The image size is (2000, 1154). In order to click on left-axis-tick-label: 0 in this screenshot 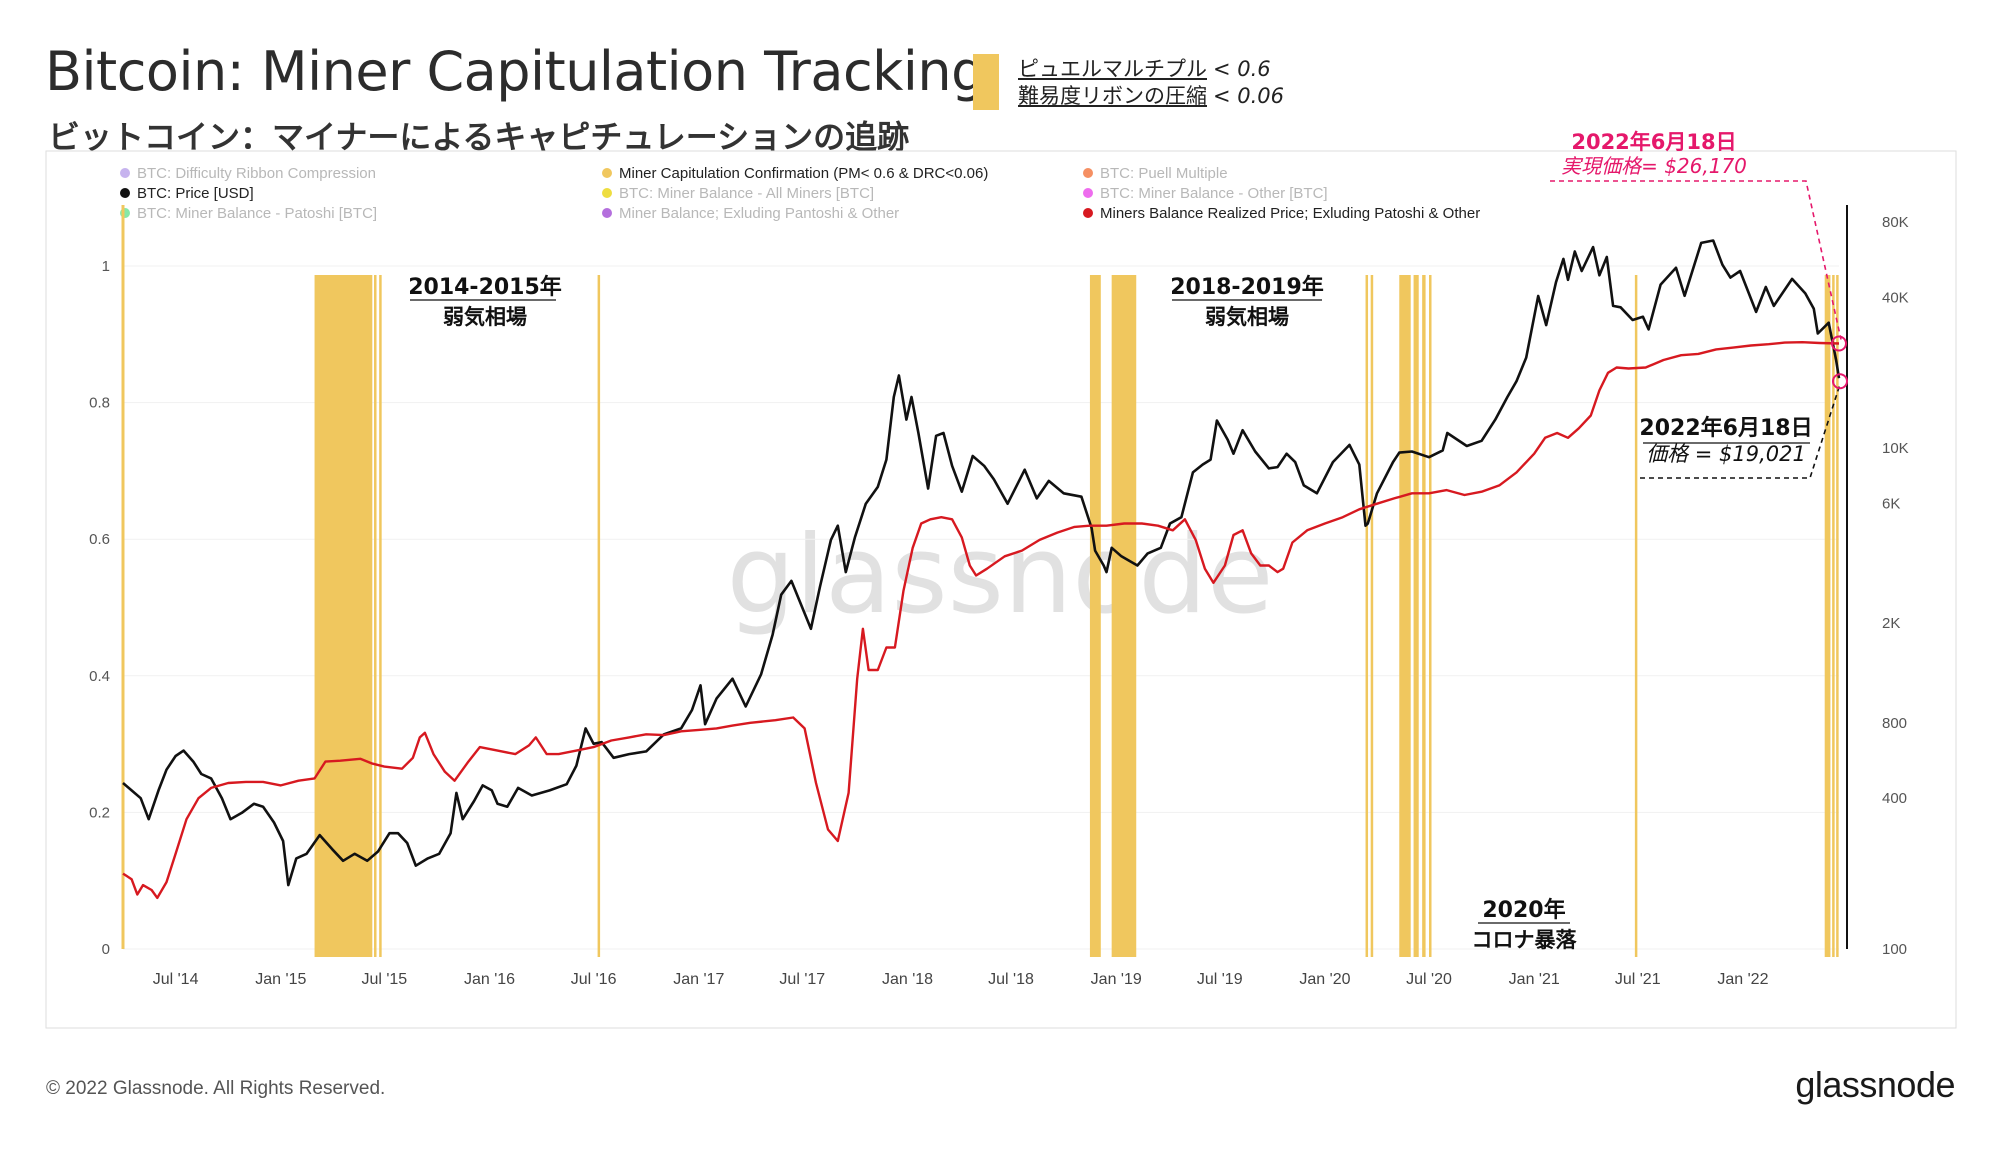, I will do `click(106, 949)`.